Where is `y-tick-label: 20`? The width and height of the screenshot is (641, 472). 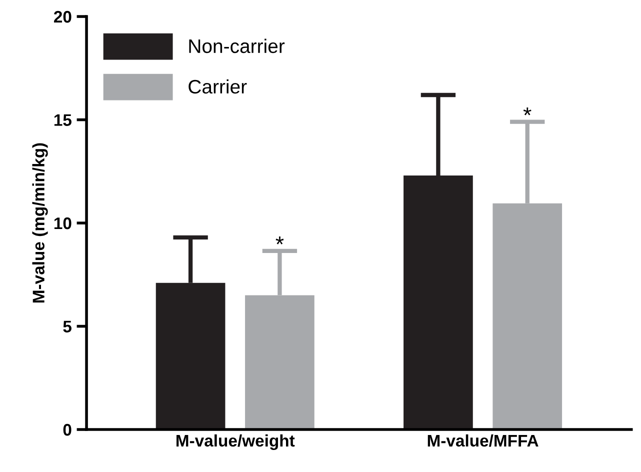 y-tick-label: 20 is located at coordinates (63, 16).